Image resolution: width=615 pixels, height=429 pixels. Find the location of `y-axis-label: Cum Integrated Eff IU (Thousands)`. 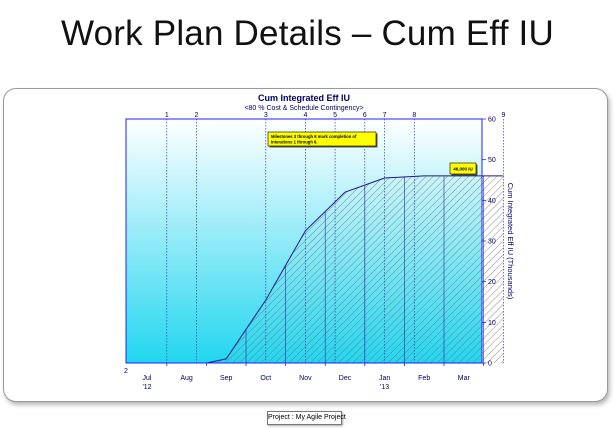

y-axis-label: Cum Integrated Eff IU (Thousands) is located at coordinates (510, 241).